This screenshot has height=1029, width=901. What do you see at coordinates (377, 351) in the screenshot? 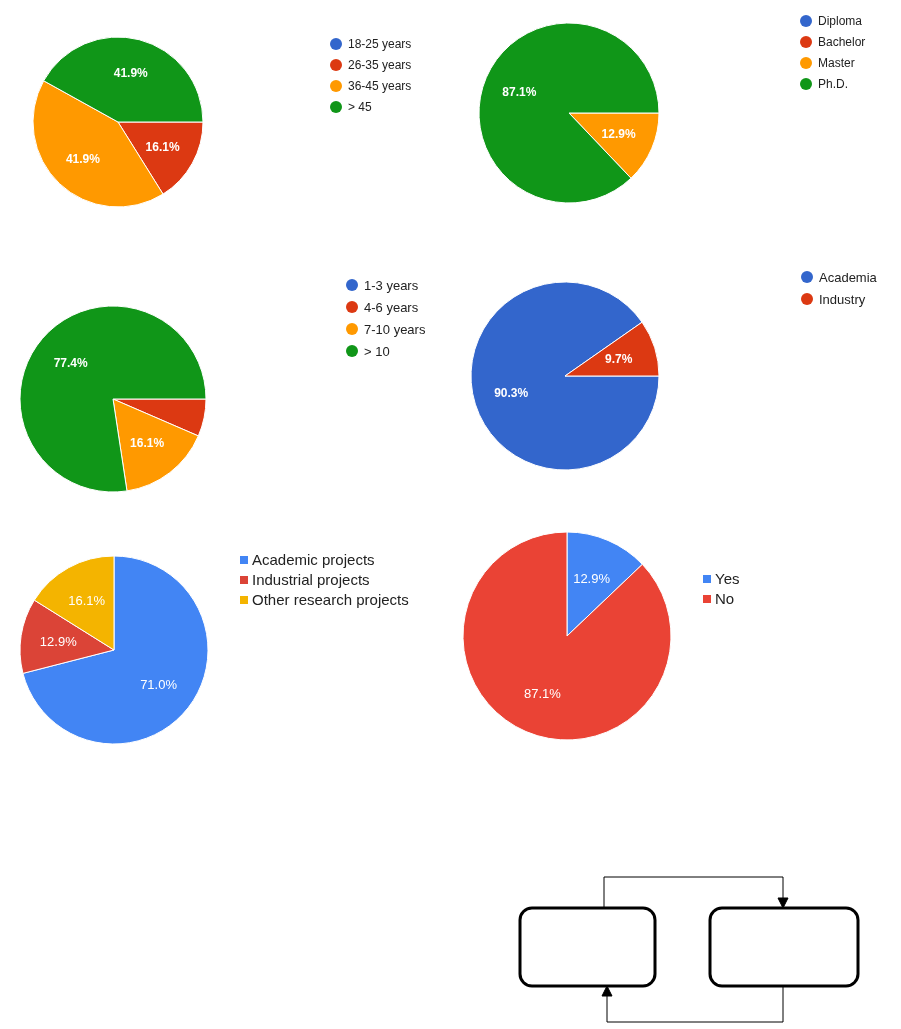
I see `legend-label: > 10` at bounding box center [377, 351].